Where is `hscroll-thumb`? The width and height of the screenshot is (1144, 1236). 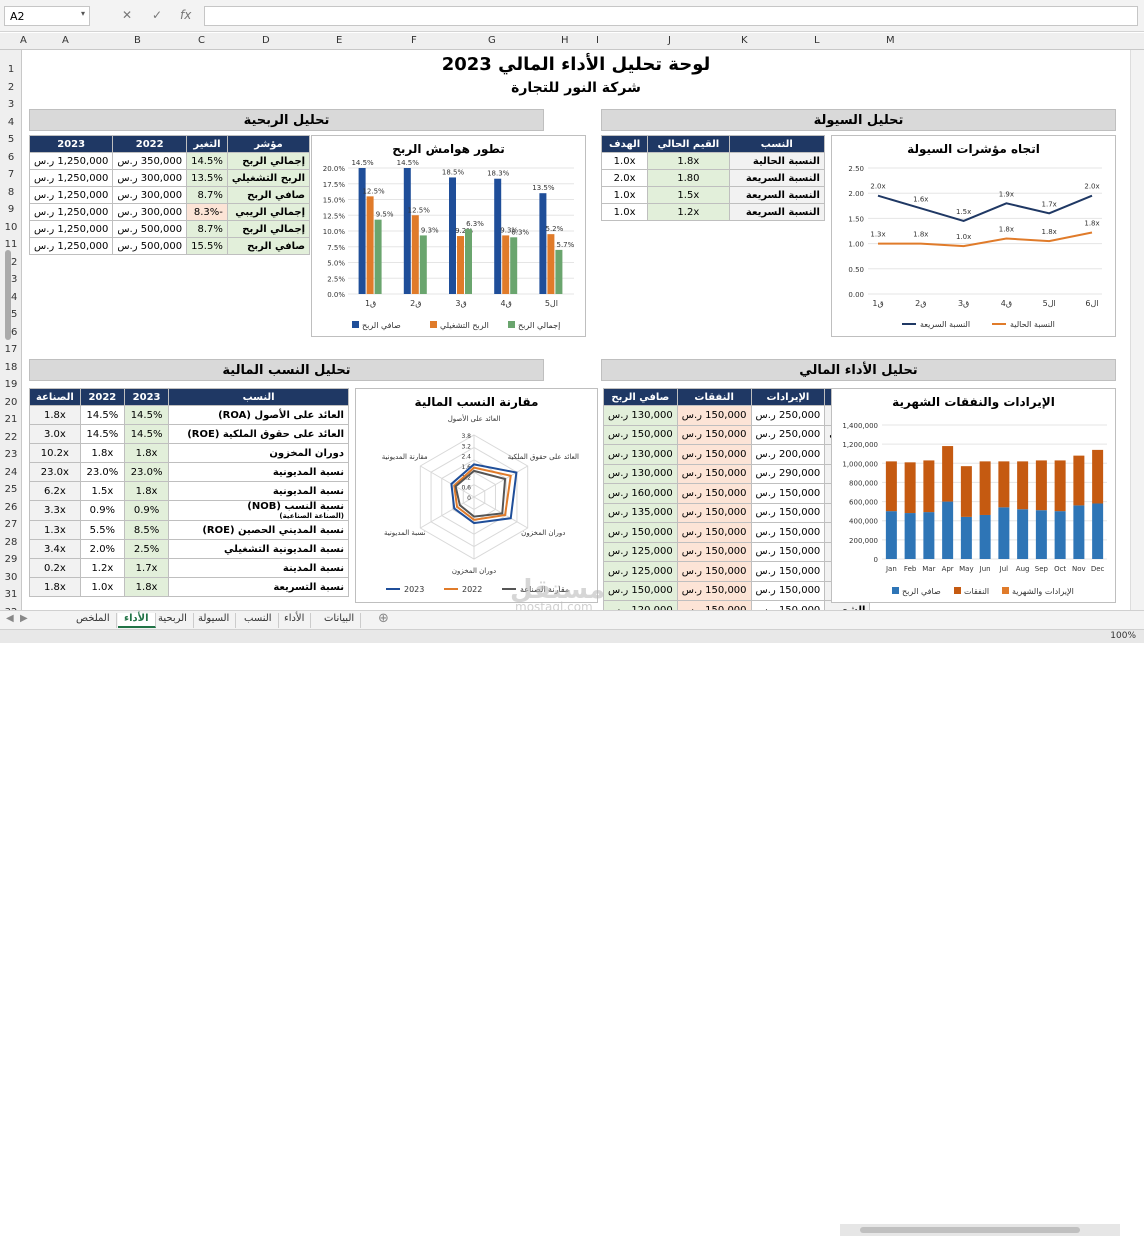 hscroll-thumb is located at coordinates (970, 1230).